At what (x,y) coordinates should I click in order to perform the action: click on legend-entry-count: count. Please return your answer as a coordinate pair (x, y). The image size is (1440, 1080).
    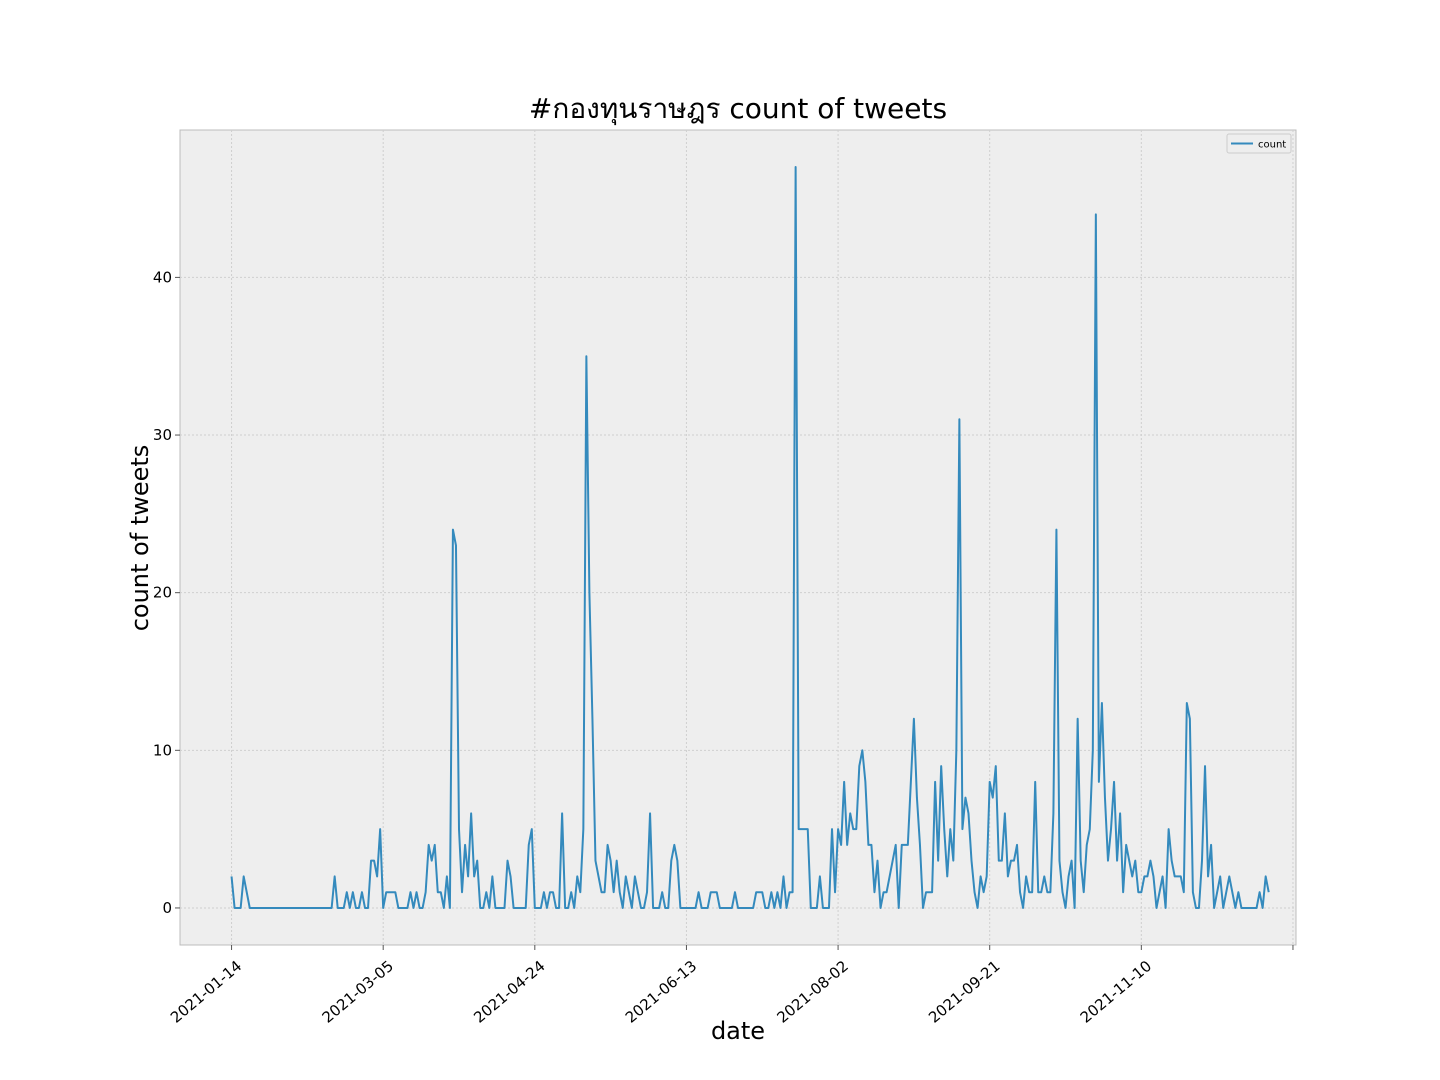
    Looking at the image, I should click on (1272, 145).